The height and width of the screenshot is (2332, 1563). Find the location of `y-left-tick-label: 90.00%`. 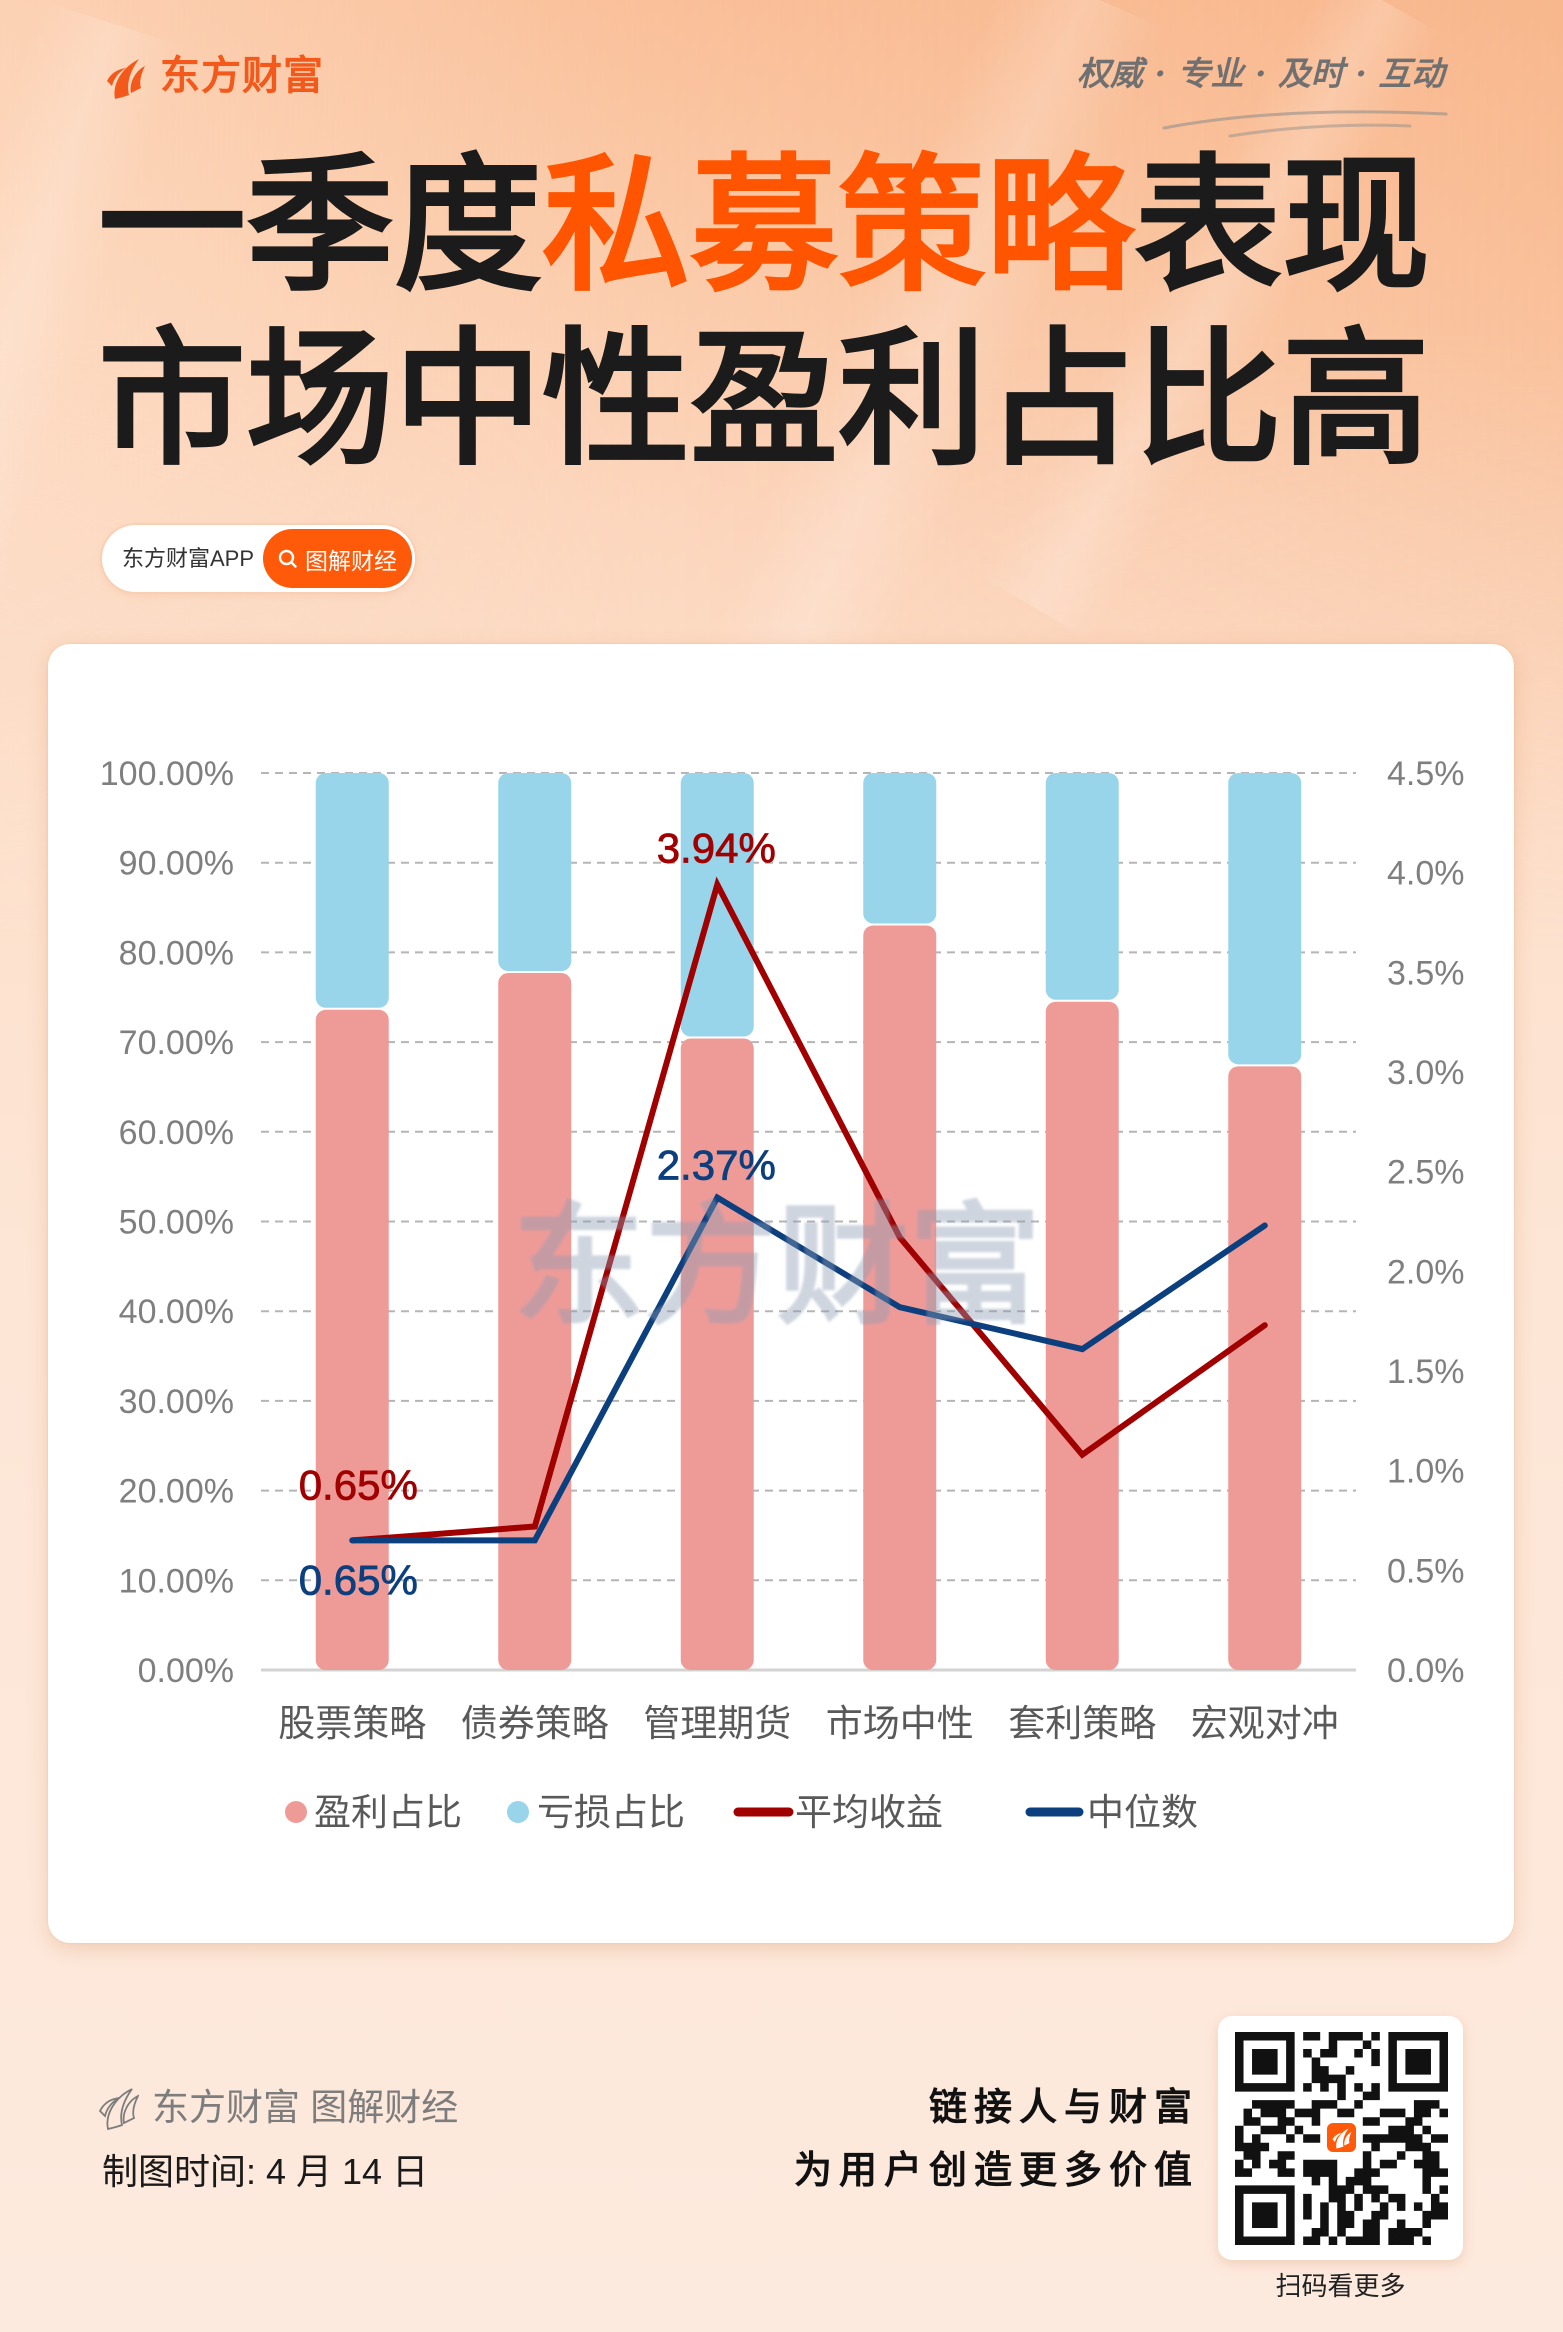

y-left-tick-label: 90.00% is located at coordinates (176, 864).